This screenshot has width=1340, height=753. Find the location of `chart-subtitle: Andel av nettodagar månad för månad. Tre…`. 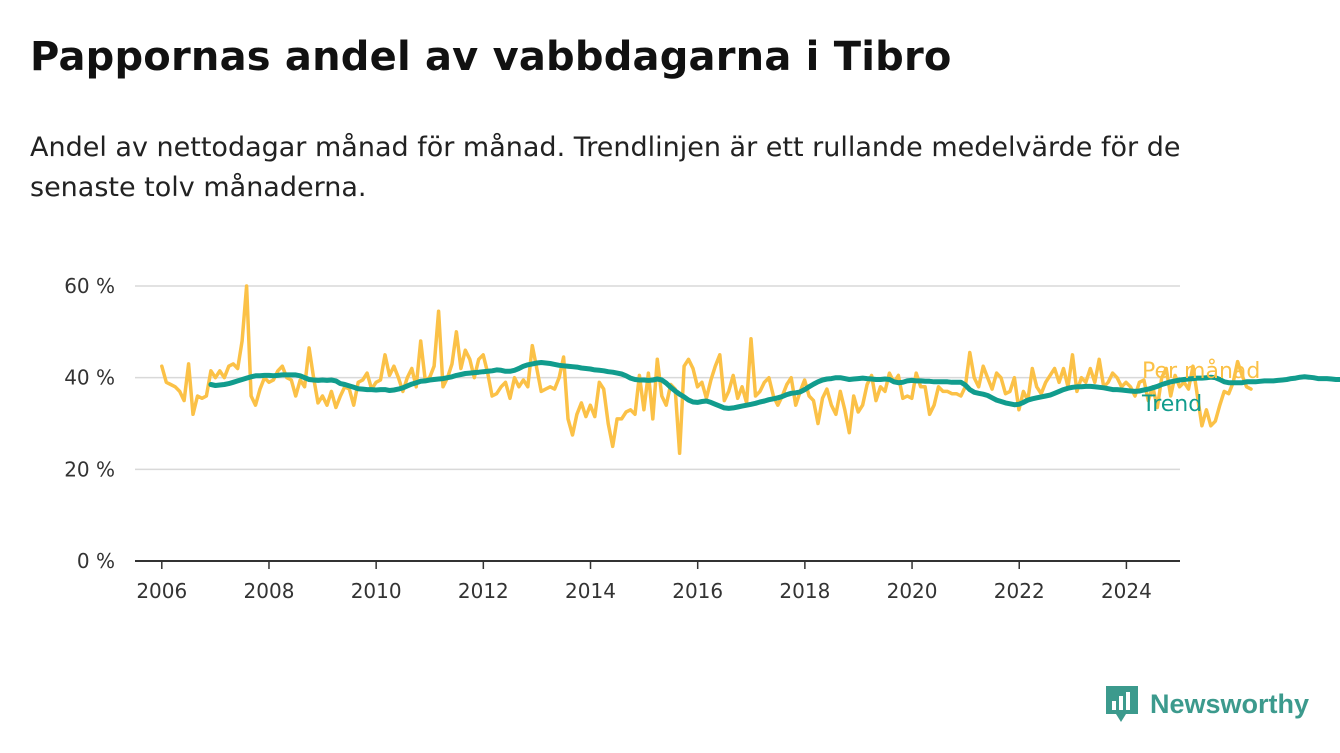

chart-subtitle: Andel av nettodagar månad för månad. Tre… is located at coordinates (605, 167).